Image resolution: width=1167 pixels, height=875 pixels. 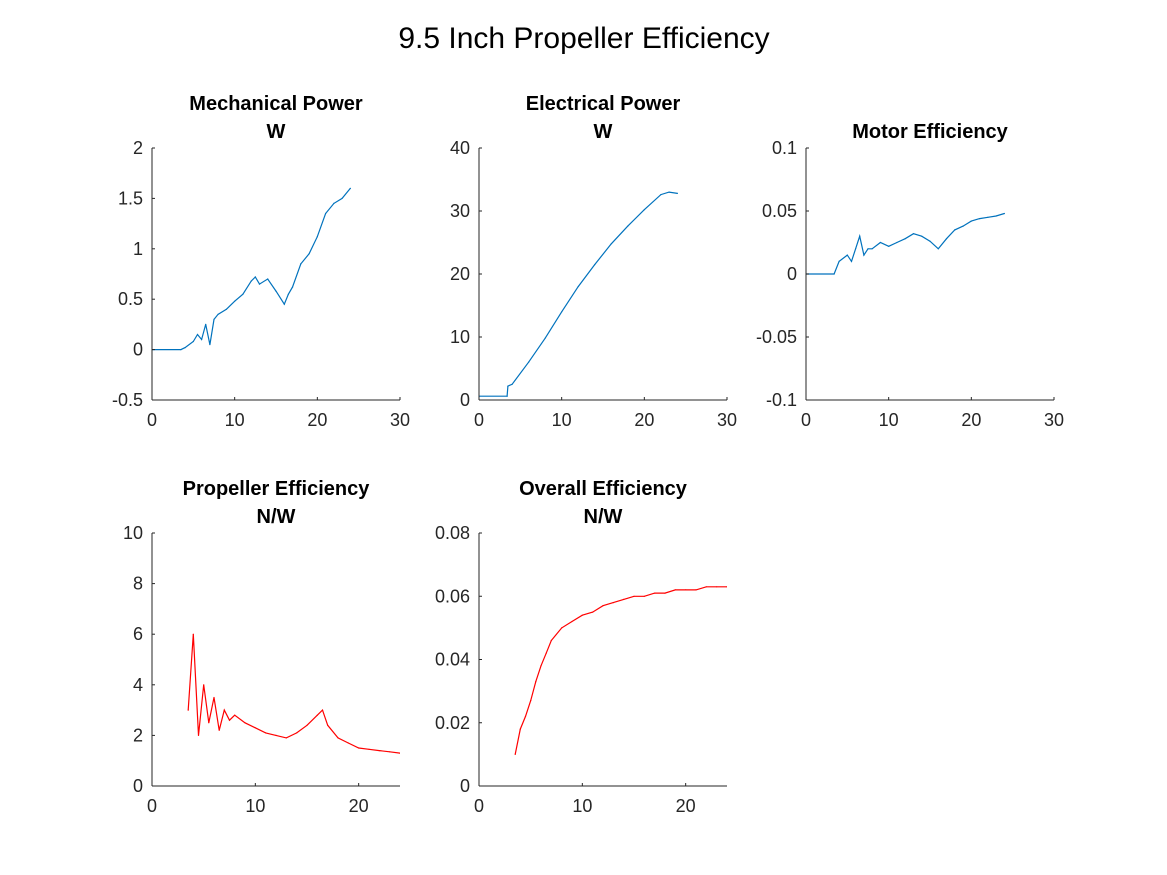 What do you see at coordinates (317, 420) in the screenshot?
I see `x-tick-label-mech: 20` at bounding box center [317, 420].